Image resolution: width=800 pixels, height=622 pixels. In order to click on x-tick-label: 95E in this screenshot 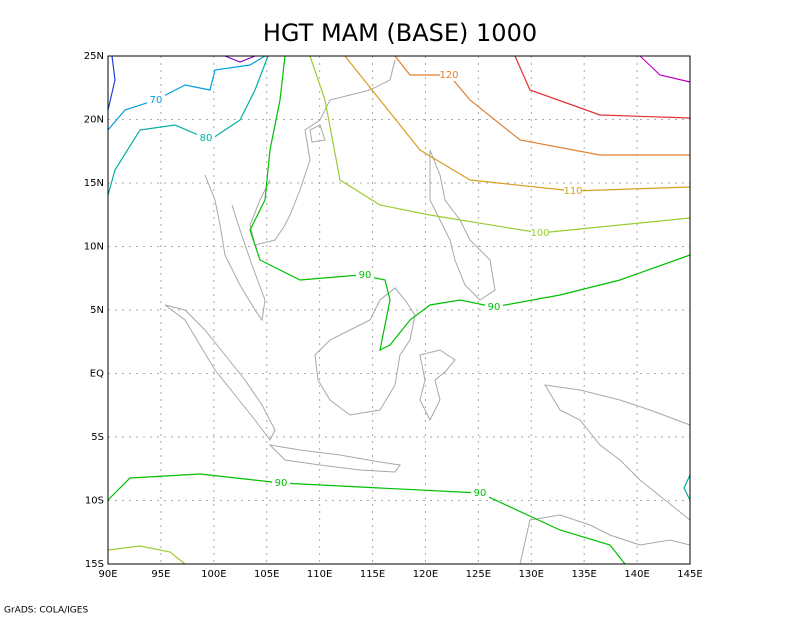, I will do `click(160, 574)`.